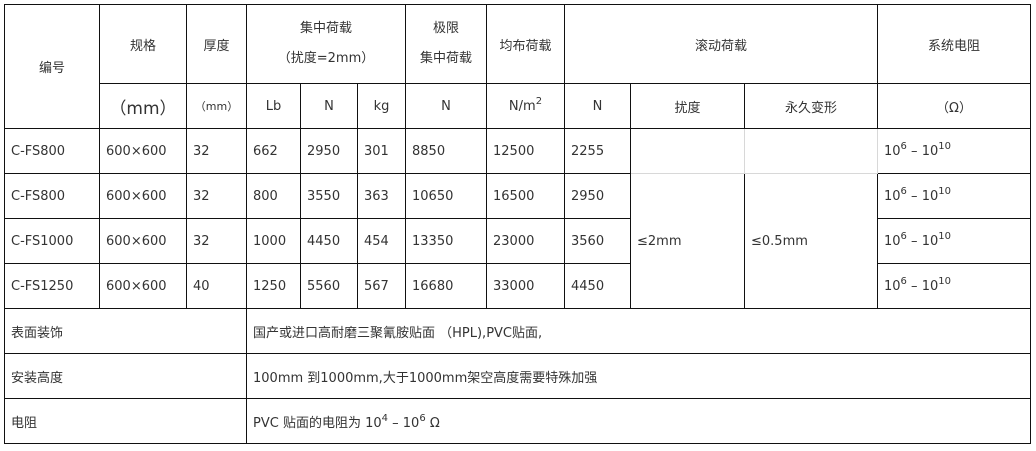 Image resolution: width=1036 pixels, height=451 pixels. What do you see at coordinates (954, 106) in the screenshot?
I see `resistance-unit: （Ω）` at bounding box center [954, 106].